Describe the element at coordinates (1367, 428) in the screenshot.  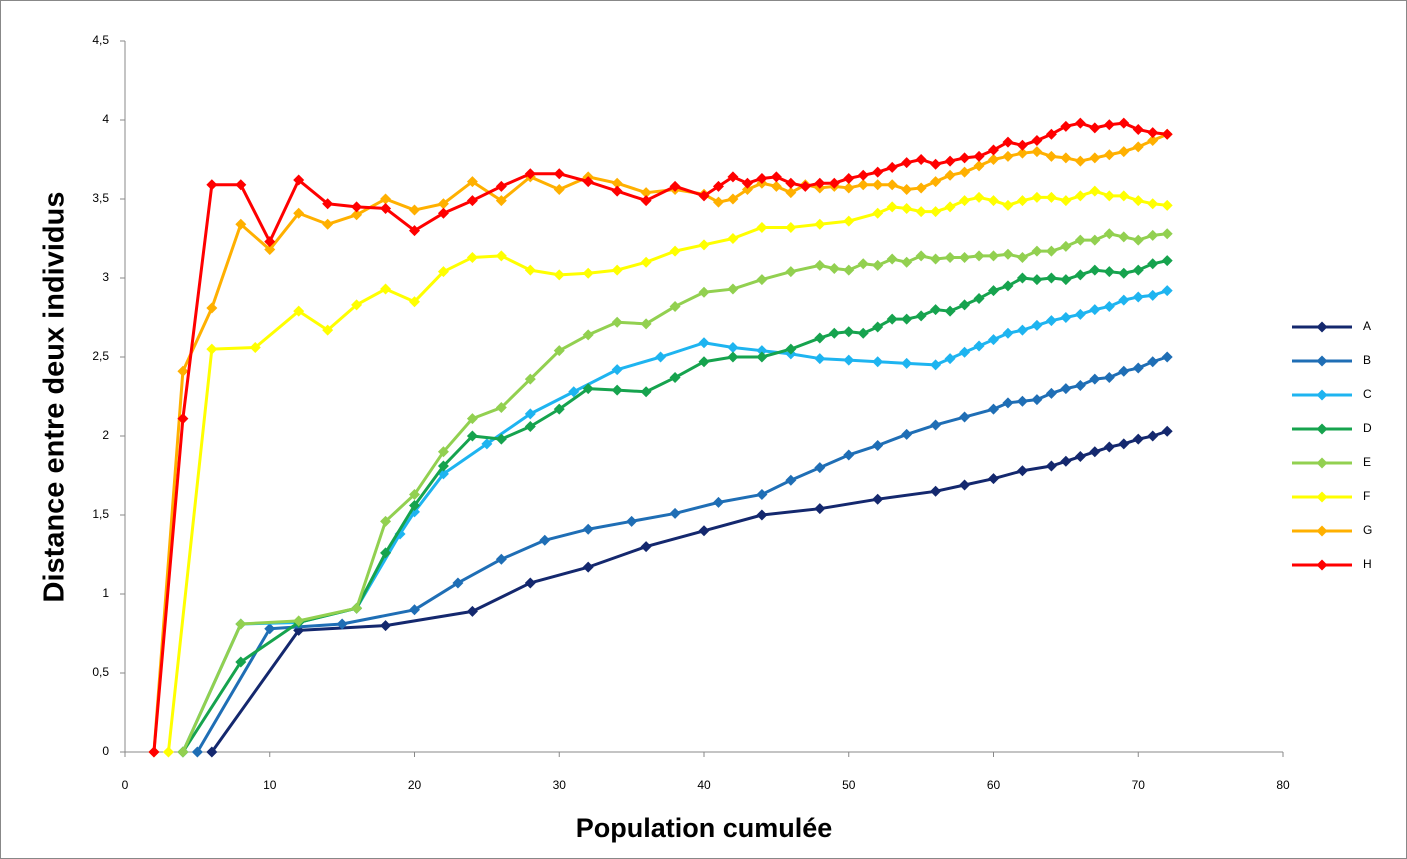
I see `legend-label: D` at that location.